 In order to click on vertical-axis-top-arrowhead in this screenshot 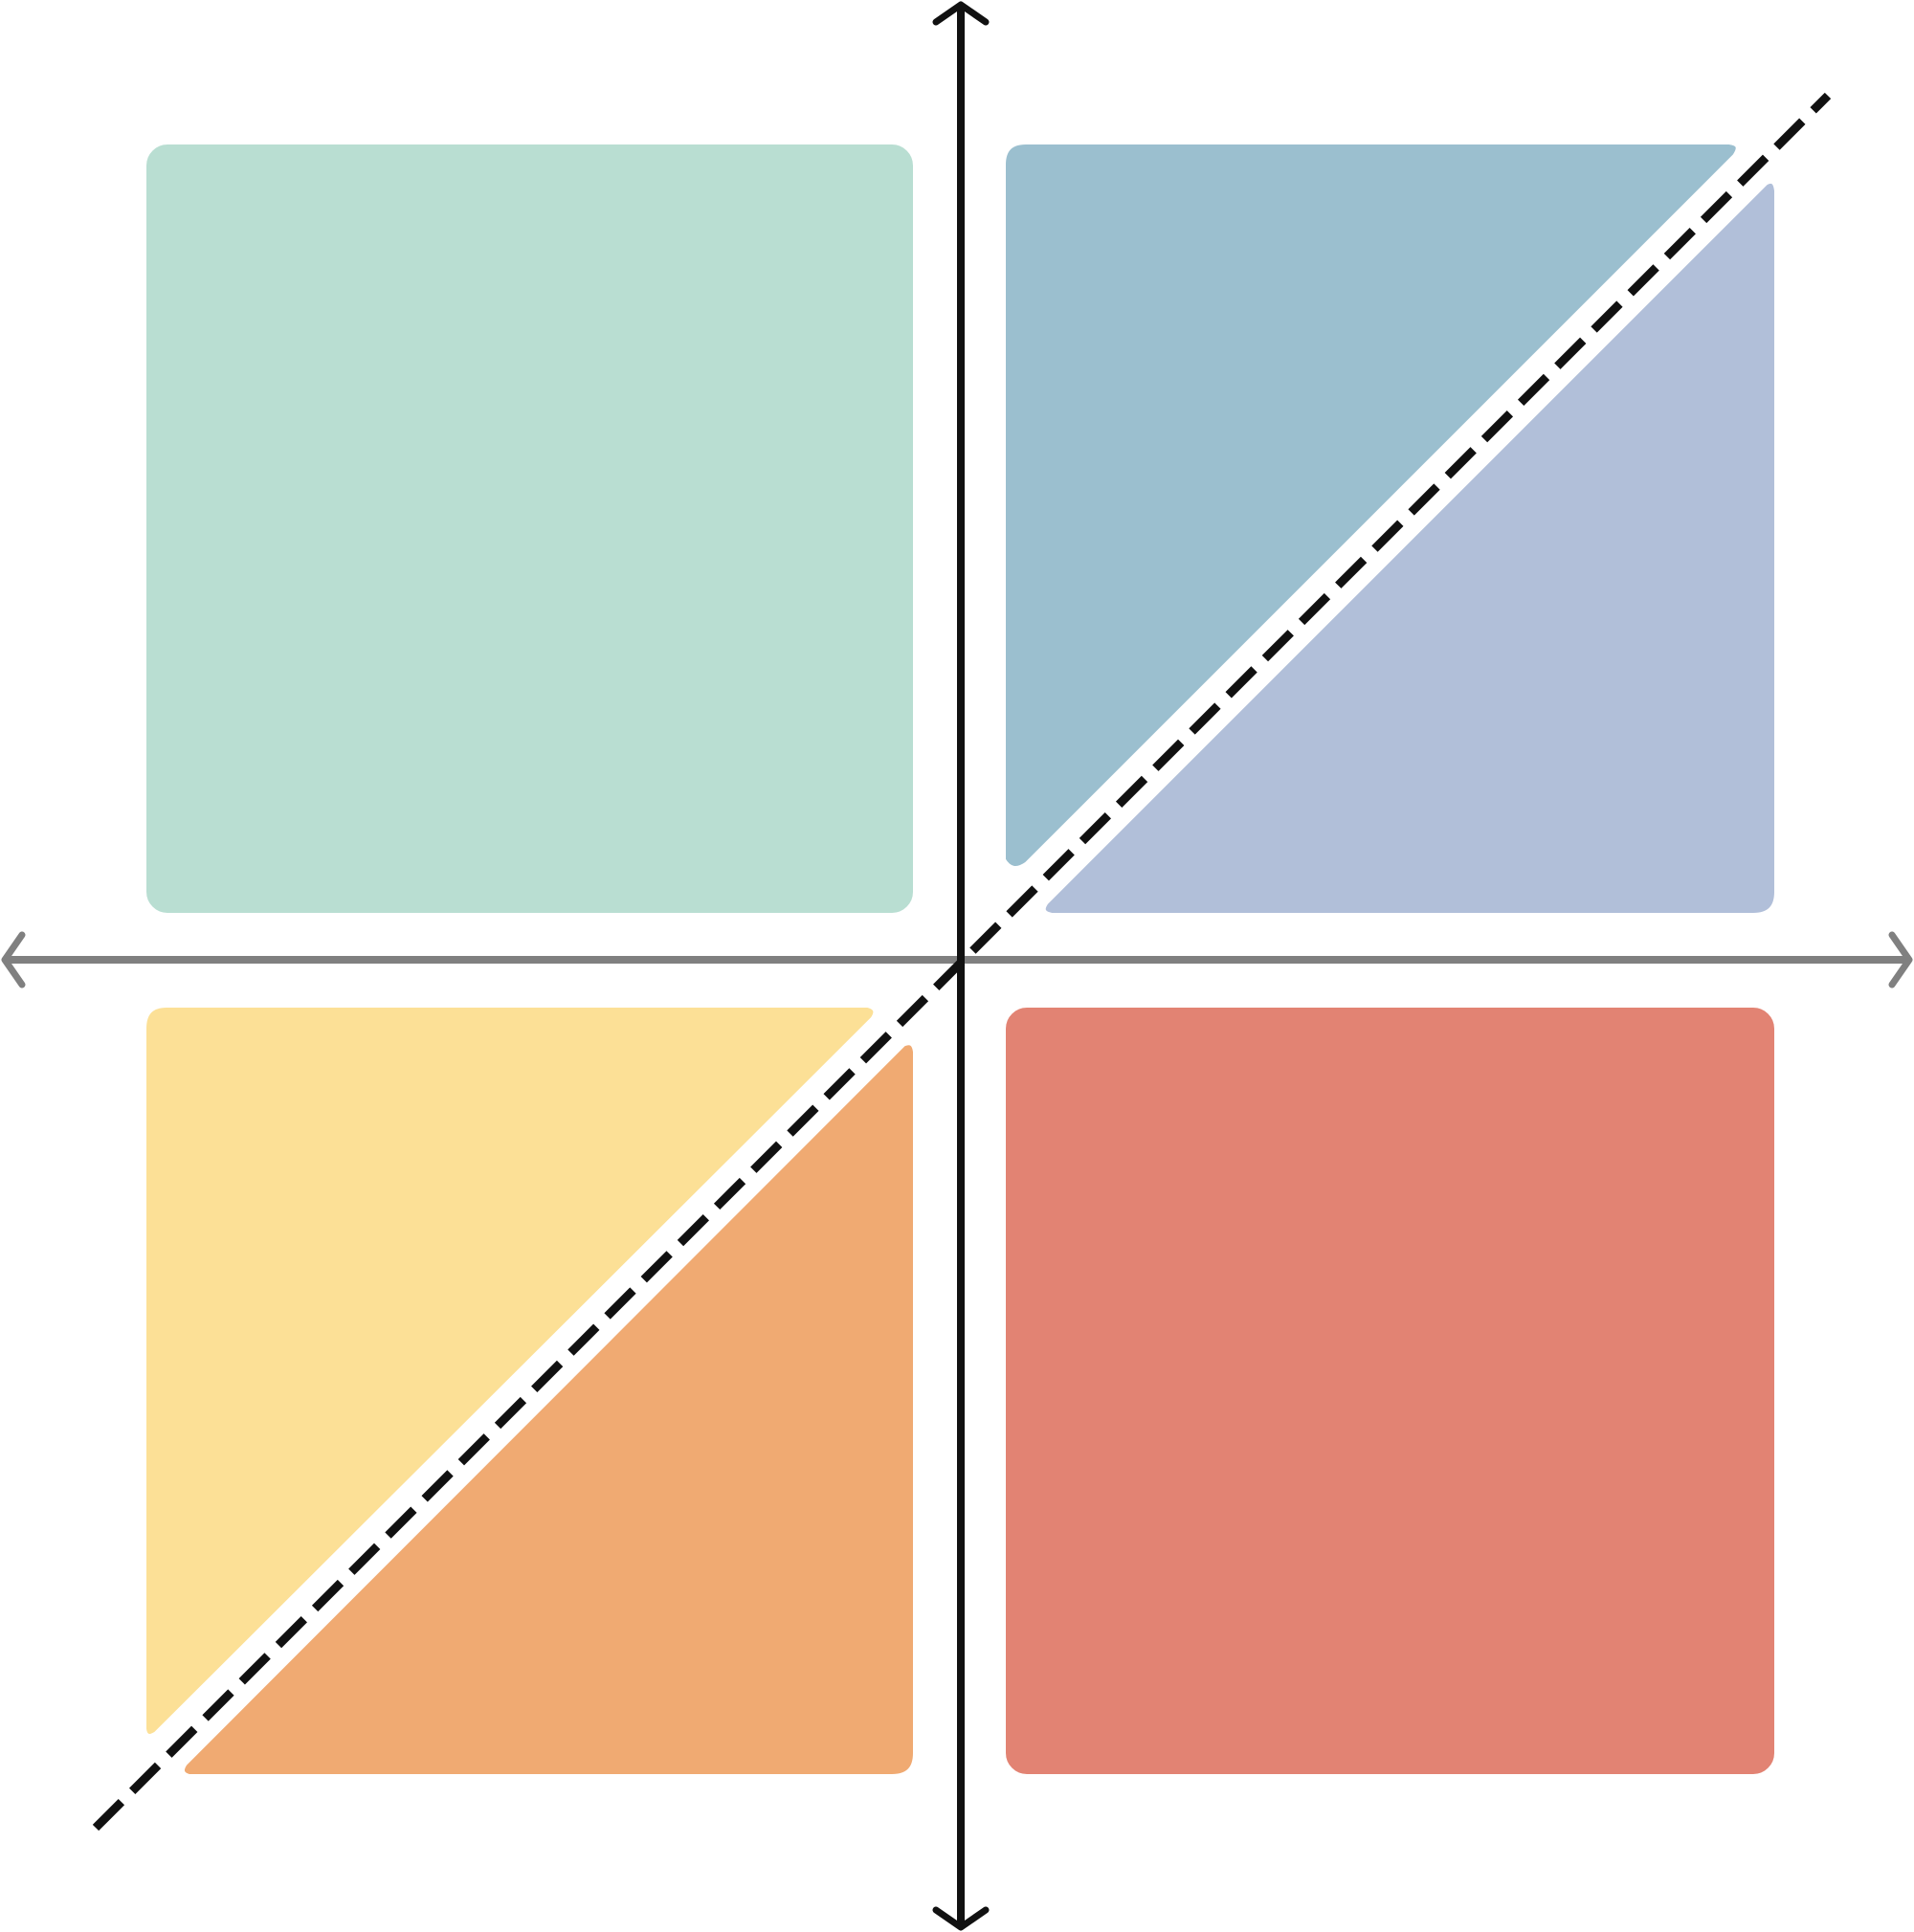, I will do `click(961, 13)`.